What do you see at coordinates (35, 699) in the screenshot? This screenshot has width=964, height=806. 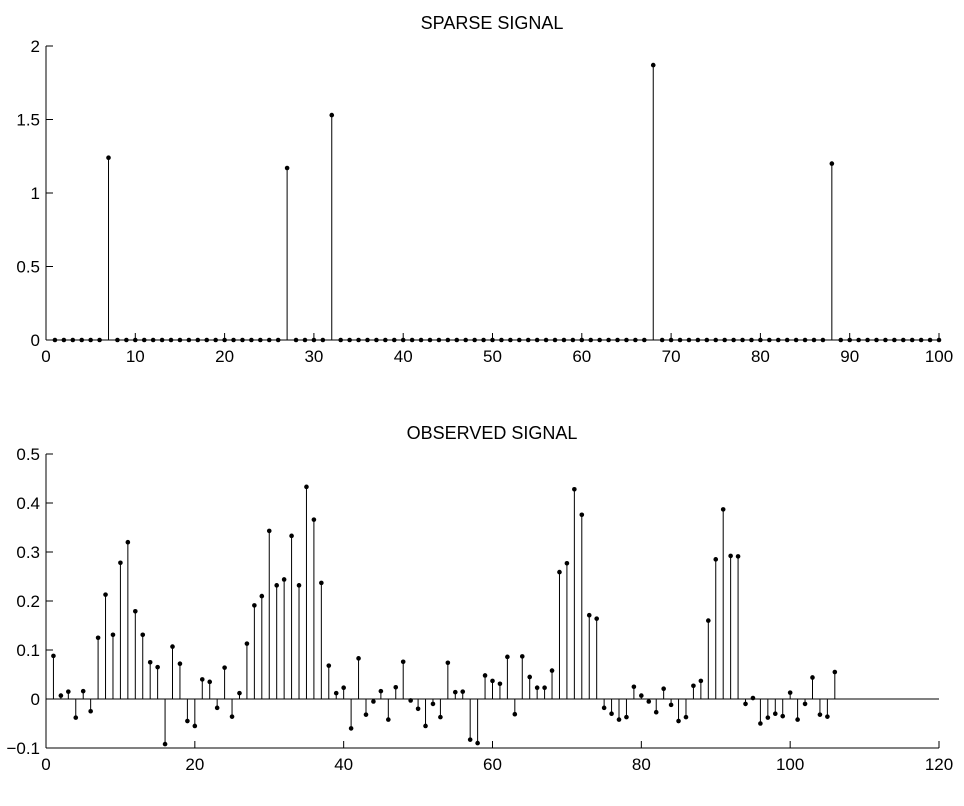 I see `y-tick-label: 0` at bounding box center [35, 699].